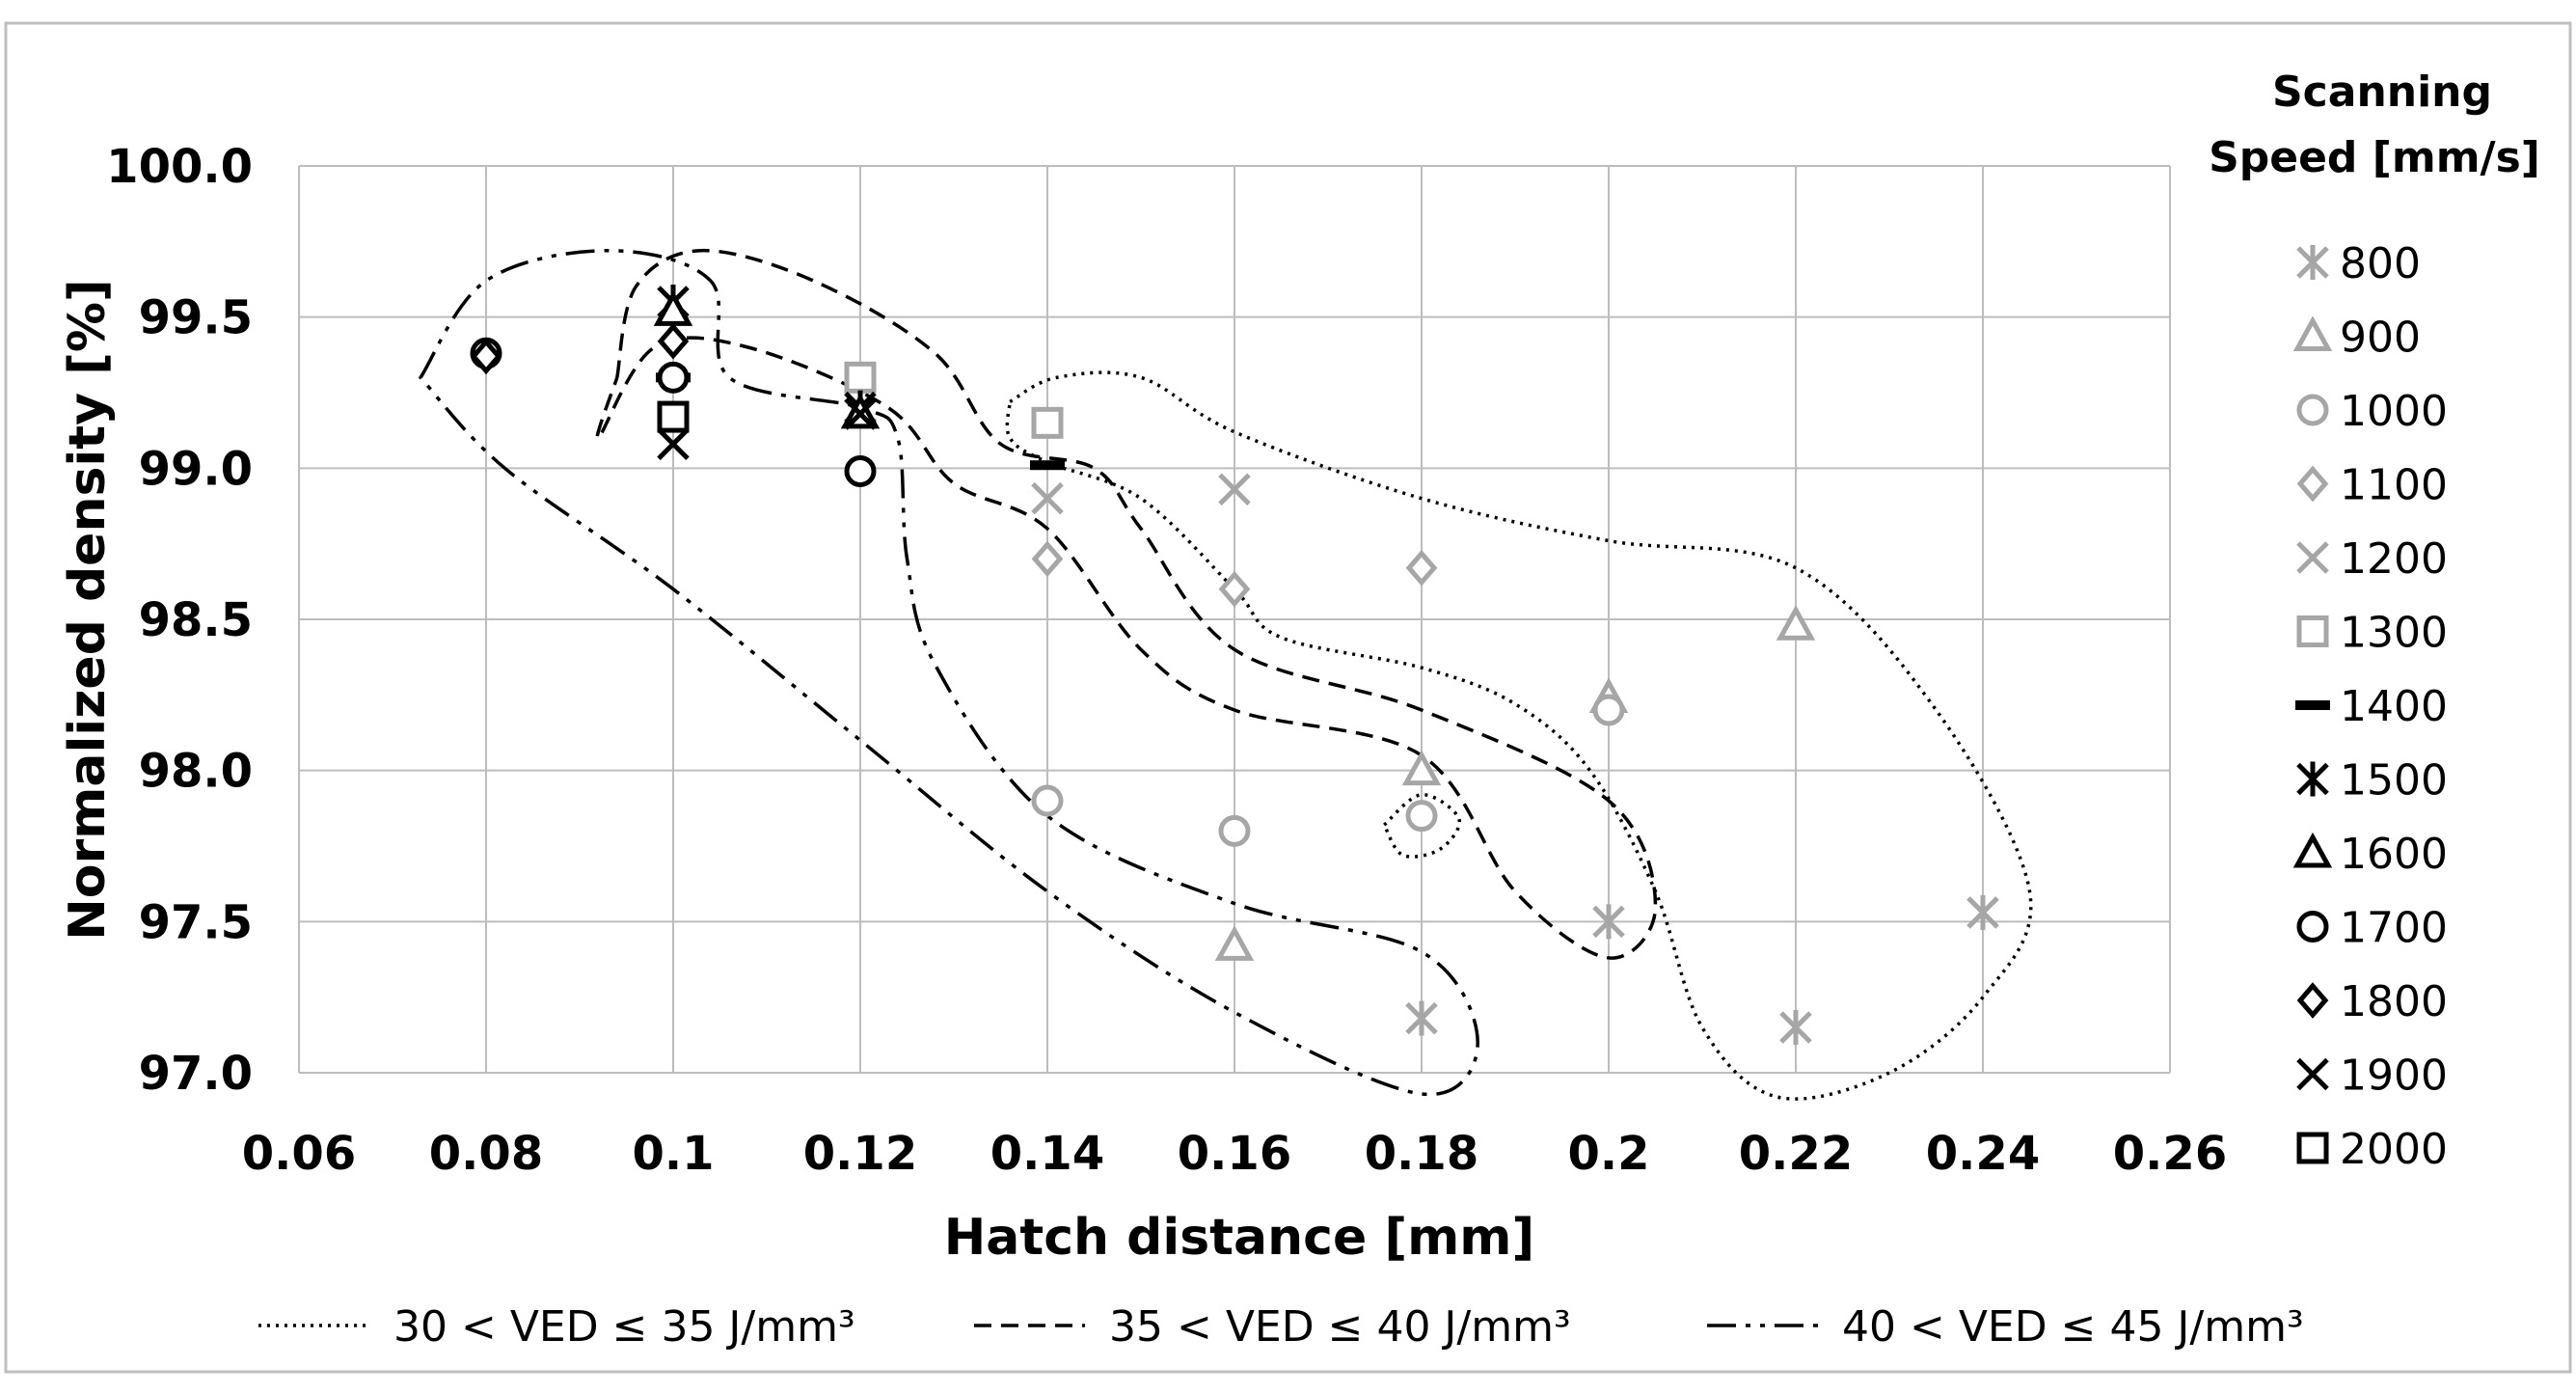 Image resolution: width=2576 pixels, height=1394 pixels. Describe the element at coordinates (2394, 928) in the screenshot. I see `legend-label-1700: 1700` at that location.